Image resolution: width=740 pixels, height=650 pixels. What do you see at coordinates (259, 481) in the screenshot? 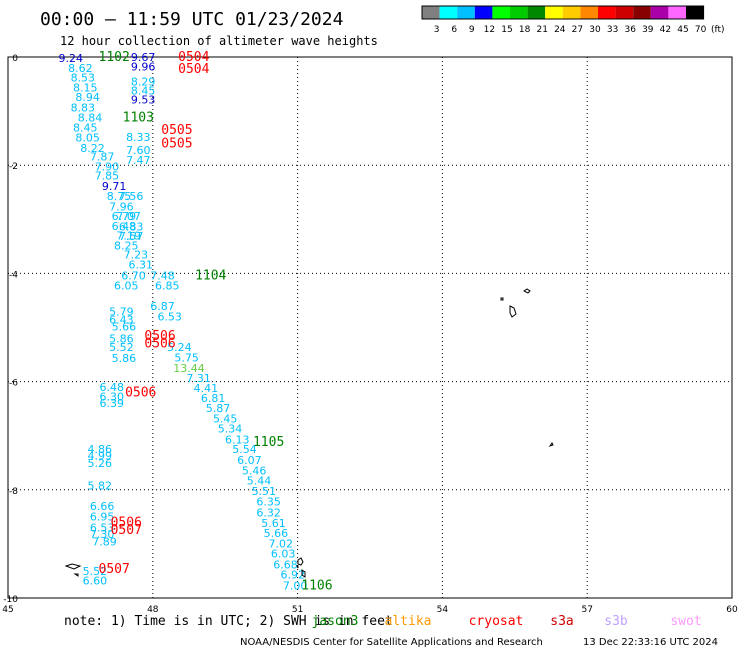
I see `data-point-label: 5.44` at bounding box center [259, 481].